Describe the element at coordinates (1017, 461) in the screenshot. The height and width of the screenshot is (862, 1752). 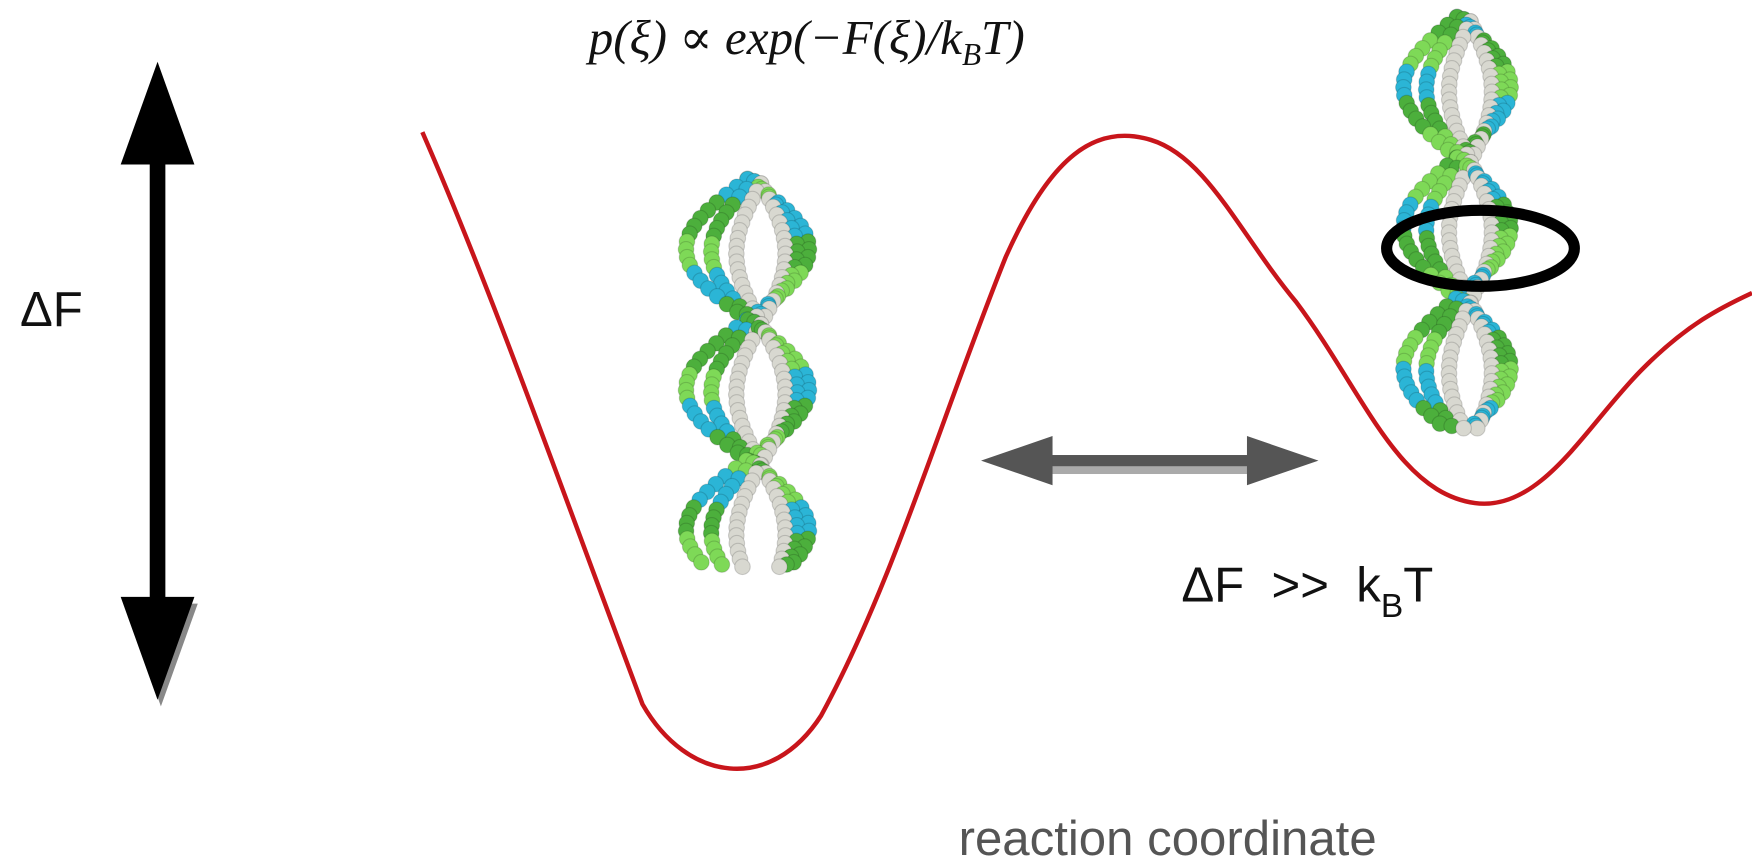
I see `arrow-head-left` at that location.